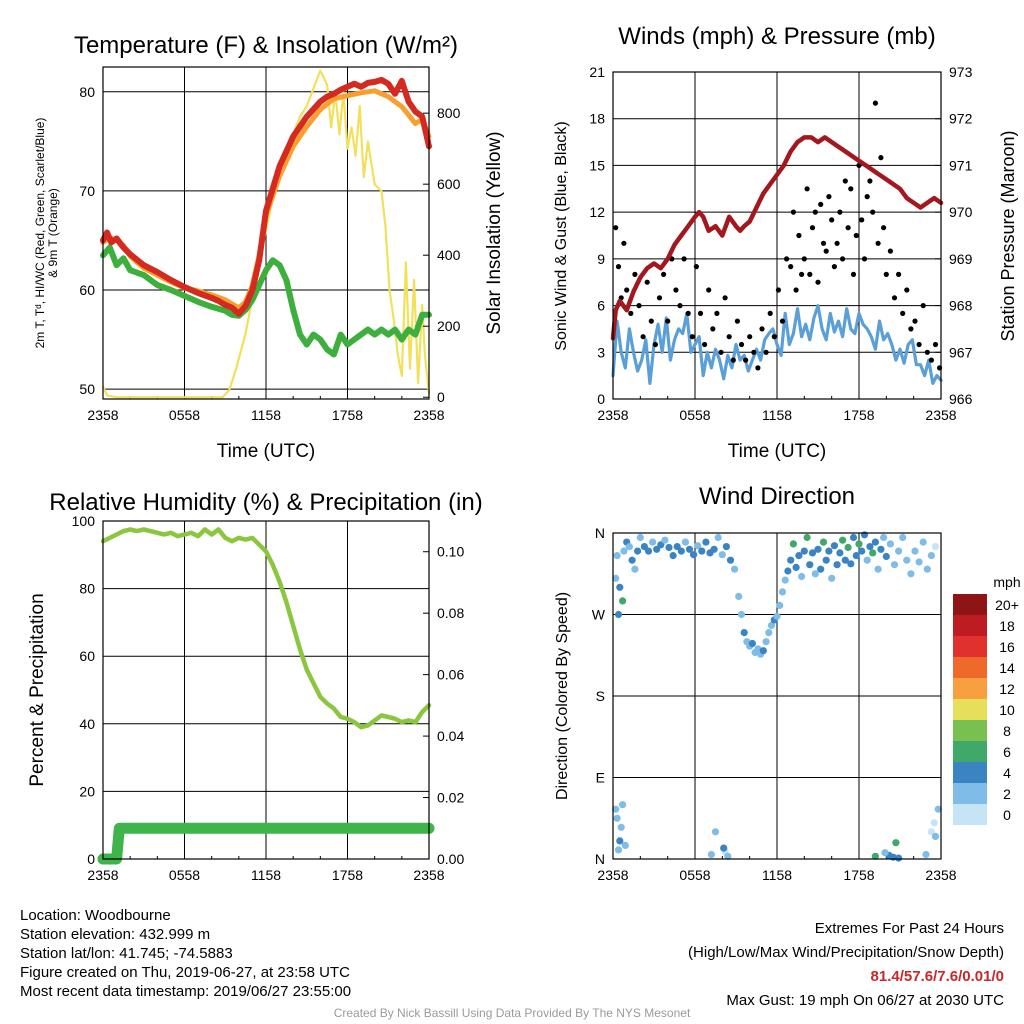 The width and height of the screenshot is (1024, 1024). I want to click on winds-y2-tick-label: 966, so click(961, 399).